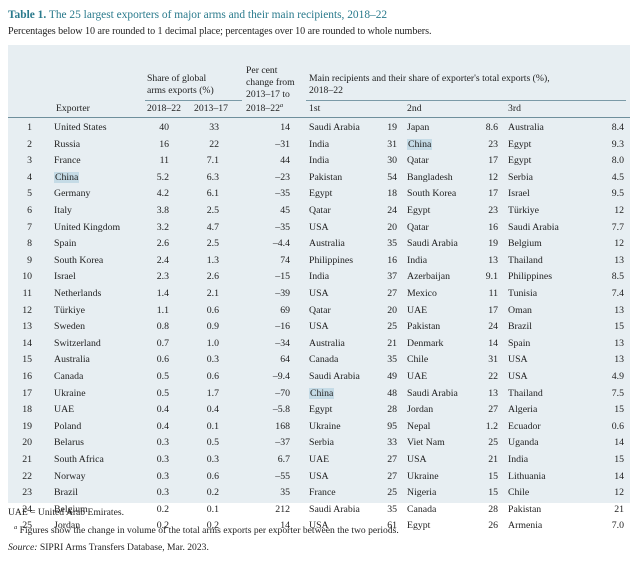  Describe the element at coordinates (285, 210) in the screenshot. I see `cell-change: 45` at that location.